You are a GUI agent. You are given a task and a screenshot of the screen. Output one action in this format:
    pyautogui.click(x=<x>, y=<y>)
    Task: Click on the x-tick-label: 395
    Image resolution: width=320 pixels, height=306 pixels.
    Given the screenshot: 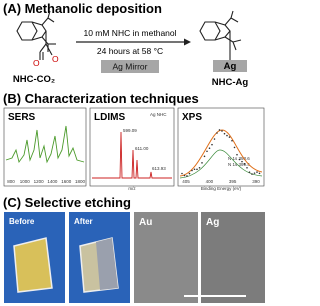 What is the action you would take?
    pyautogui.click(x=233, y=181)
    